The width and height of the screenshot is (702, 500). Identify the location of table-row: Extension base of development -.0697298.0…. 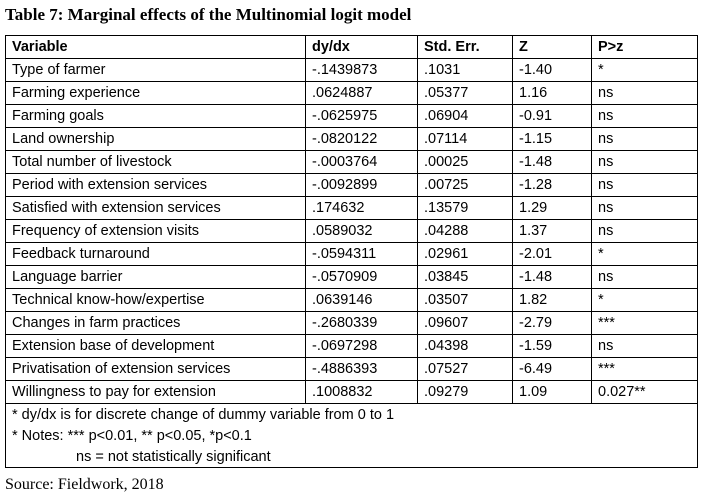
(351, 346).